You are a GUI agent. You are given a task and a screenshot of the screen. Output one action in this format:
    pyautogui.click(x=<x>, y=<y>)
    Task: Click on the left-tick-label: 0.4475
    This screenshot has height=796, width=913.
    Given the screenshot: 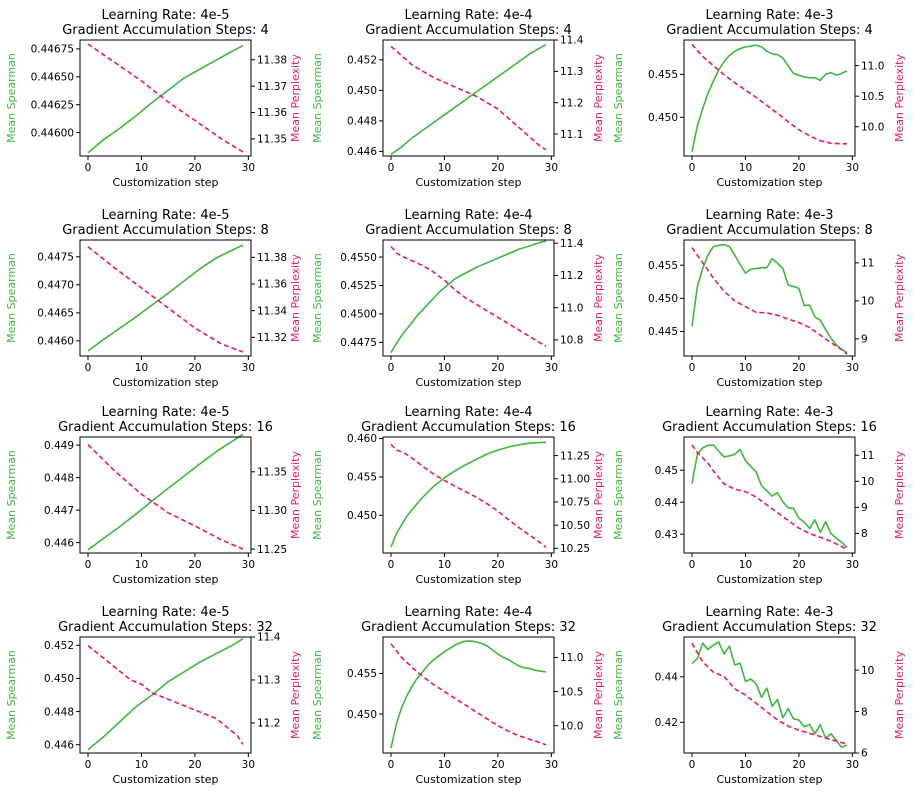 What is the action you would take?
    pyautogui.click(x=55, y=258)
    